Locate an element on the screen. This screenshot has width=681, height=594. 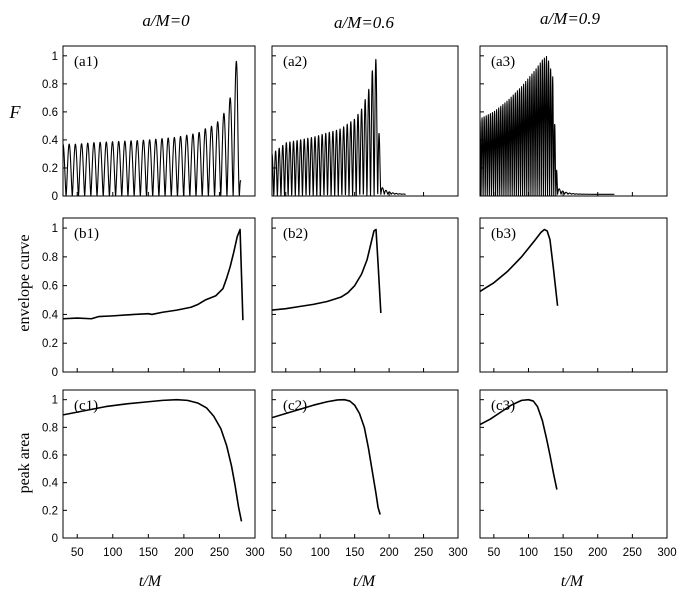
panel-c3: 50 100 150 200 250 300 (c3) is located at coordinates (578, 474).